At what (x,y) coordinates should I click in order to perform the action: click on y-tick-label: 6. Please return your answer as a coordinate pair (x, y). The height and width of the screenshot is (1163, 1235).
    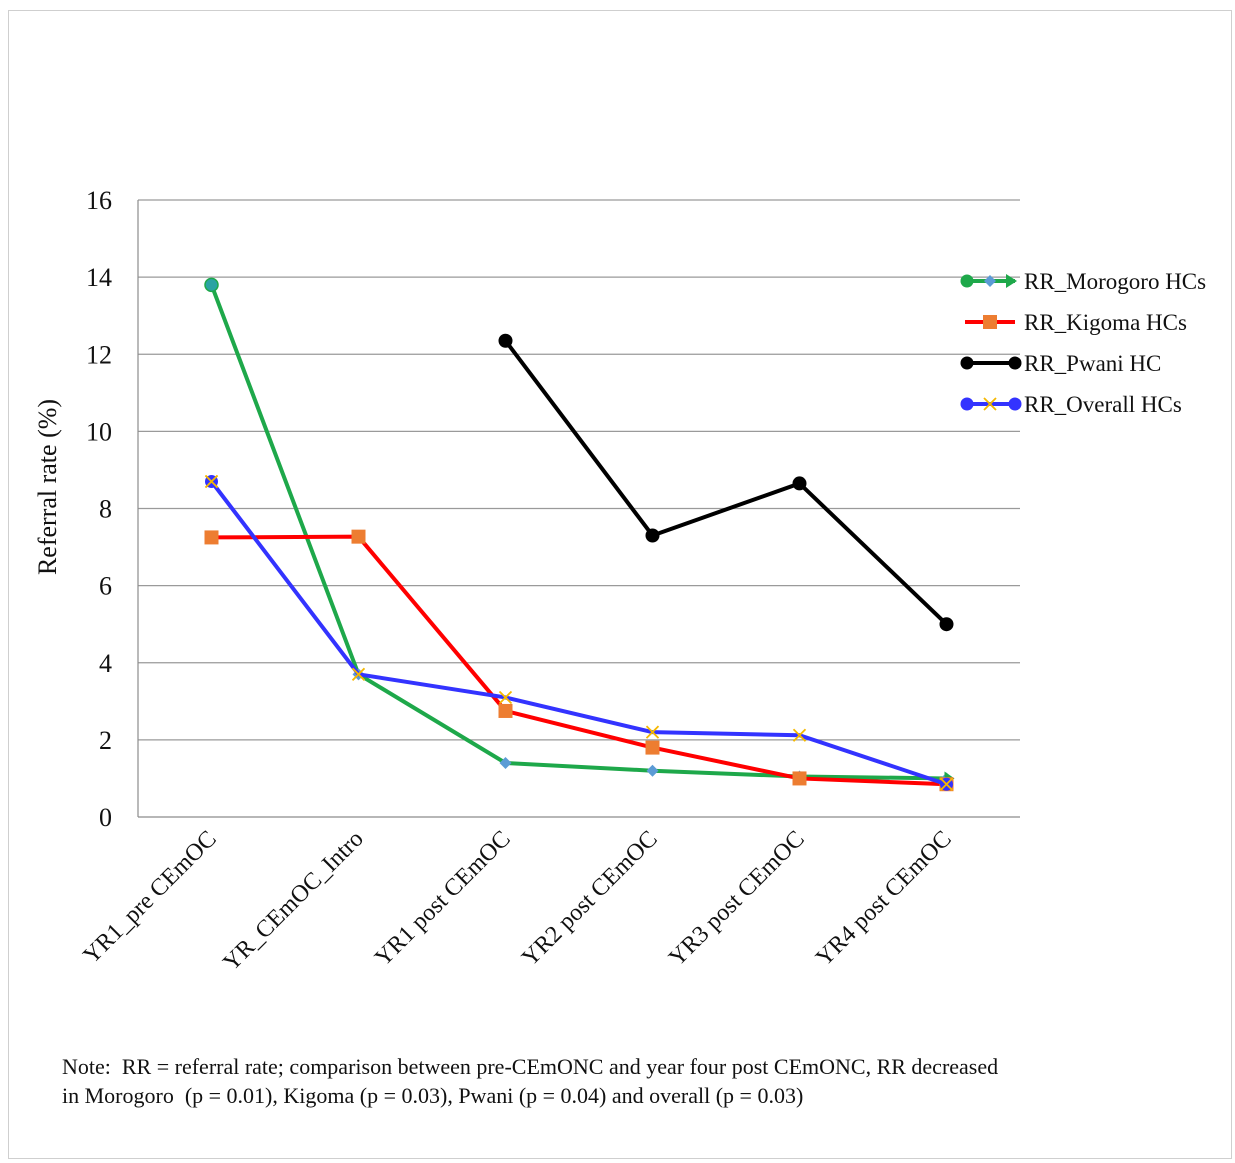
    Looking at the image, I should click on (105, 586).